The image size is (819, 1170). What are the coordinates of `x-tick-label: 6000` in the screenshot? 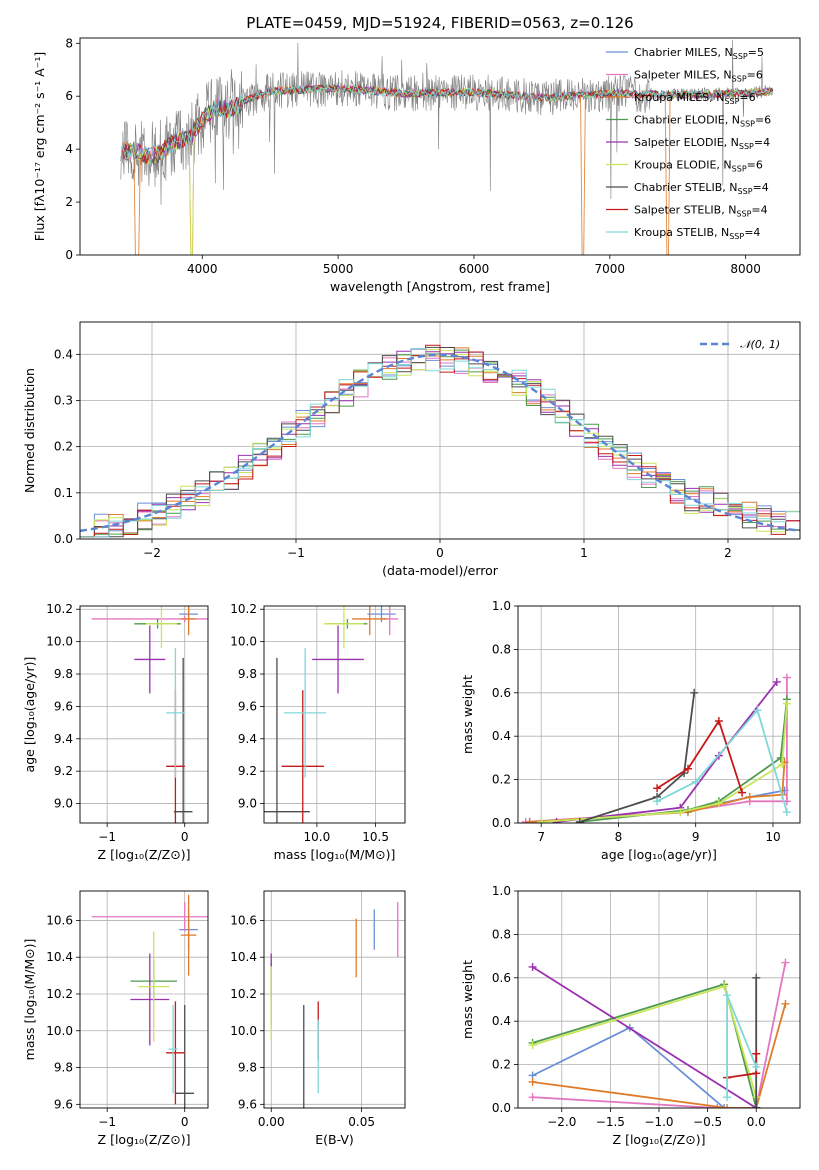 It's located at (474, 269).